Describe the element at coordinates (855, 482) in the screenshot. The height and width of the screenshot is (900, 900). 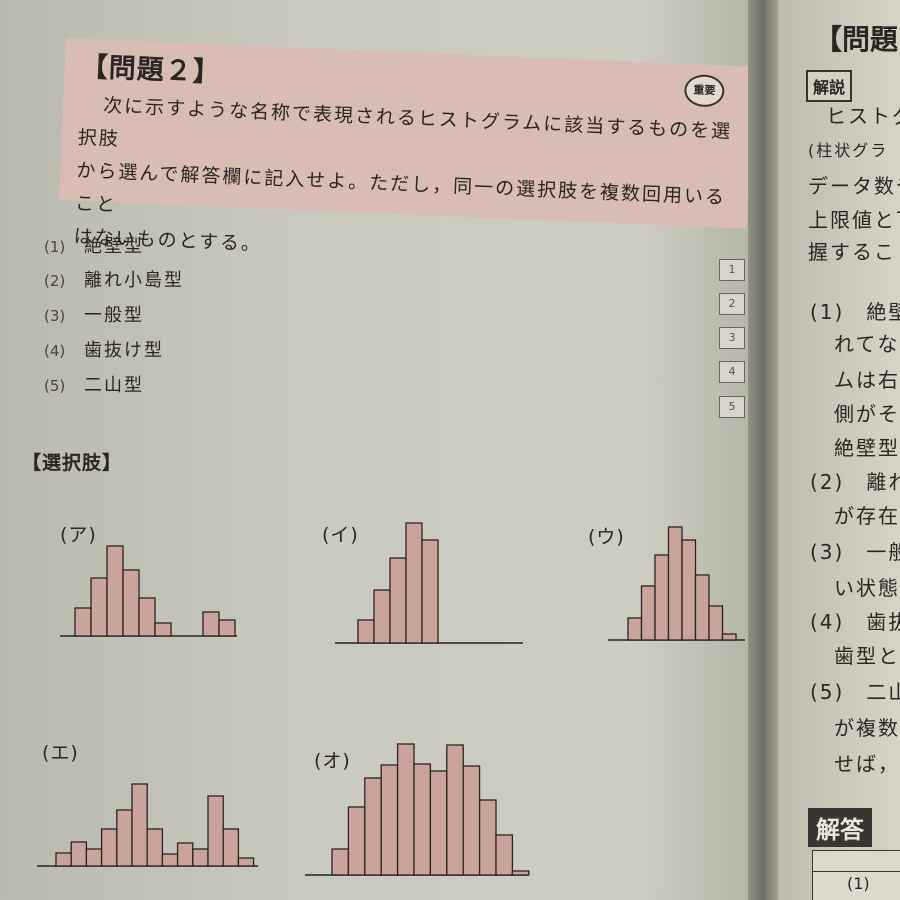
I see `explanation-line: (2) 離れ` at that location.